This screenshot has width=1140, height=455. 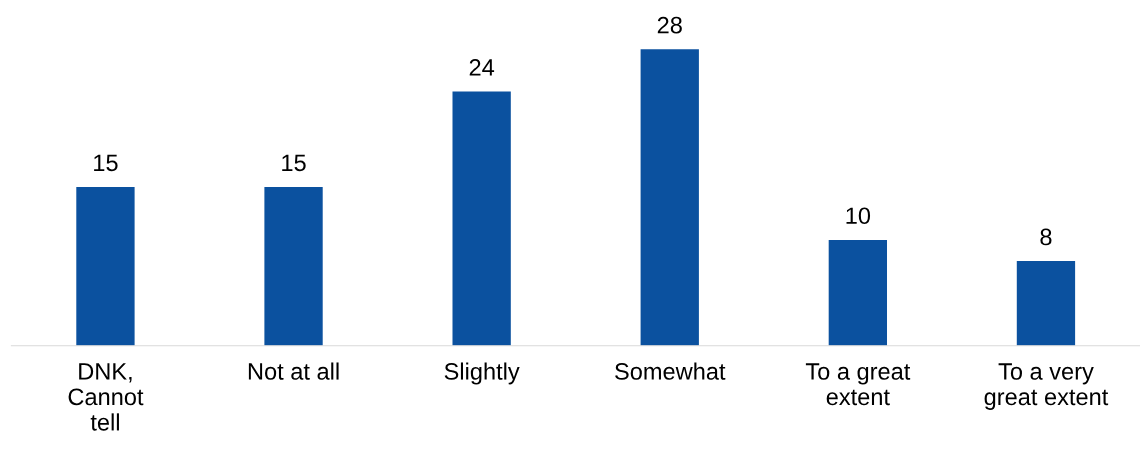 I want to click on x-tick-label: Not at all, so click(x=293, y=371).